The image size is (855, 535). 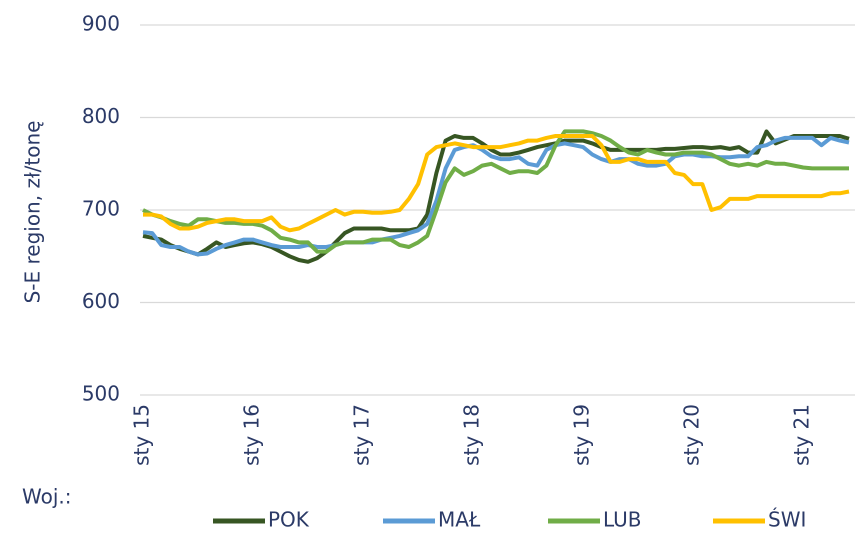 What do you see at coordinates (692, 435) in the screenshot?
I see `x-tick-label: sty 20` at bounding box center [692, 435].